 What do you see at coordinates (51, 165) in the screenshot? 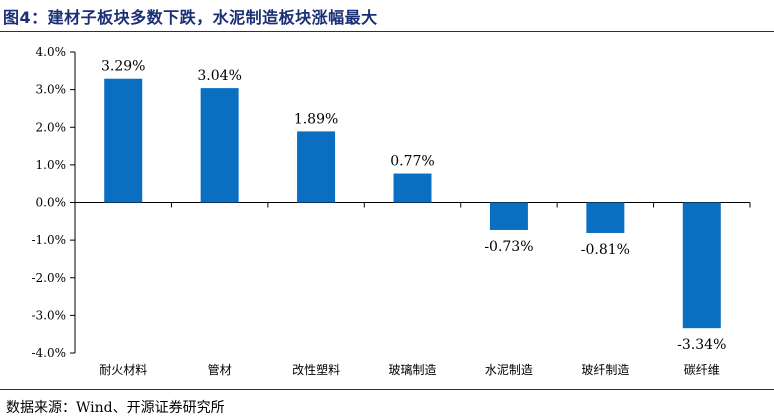
I see `y-tick-label: 1.0%` at bounding box center [51, 165].